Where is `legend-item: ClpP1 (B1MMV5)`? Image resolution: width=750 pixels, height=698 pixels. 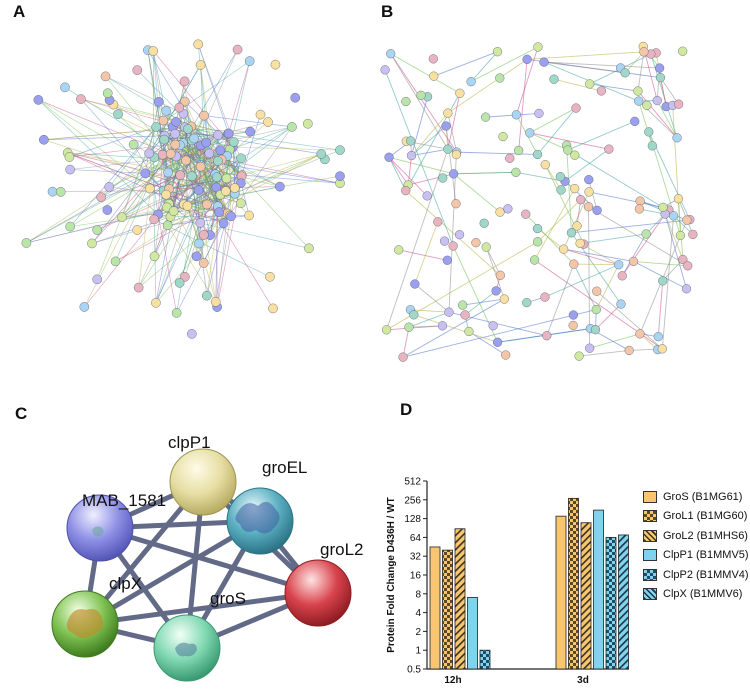 legend-item: ClpP1 (B1MMV5) is located at coordinates (696, 556).